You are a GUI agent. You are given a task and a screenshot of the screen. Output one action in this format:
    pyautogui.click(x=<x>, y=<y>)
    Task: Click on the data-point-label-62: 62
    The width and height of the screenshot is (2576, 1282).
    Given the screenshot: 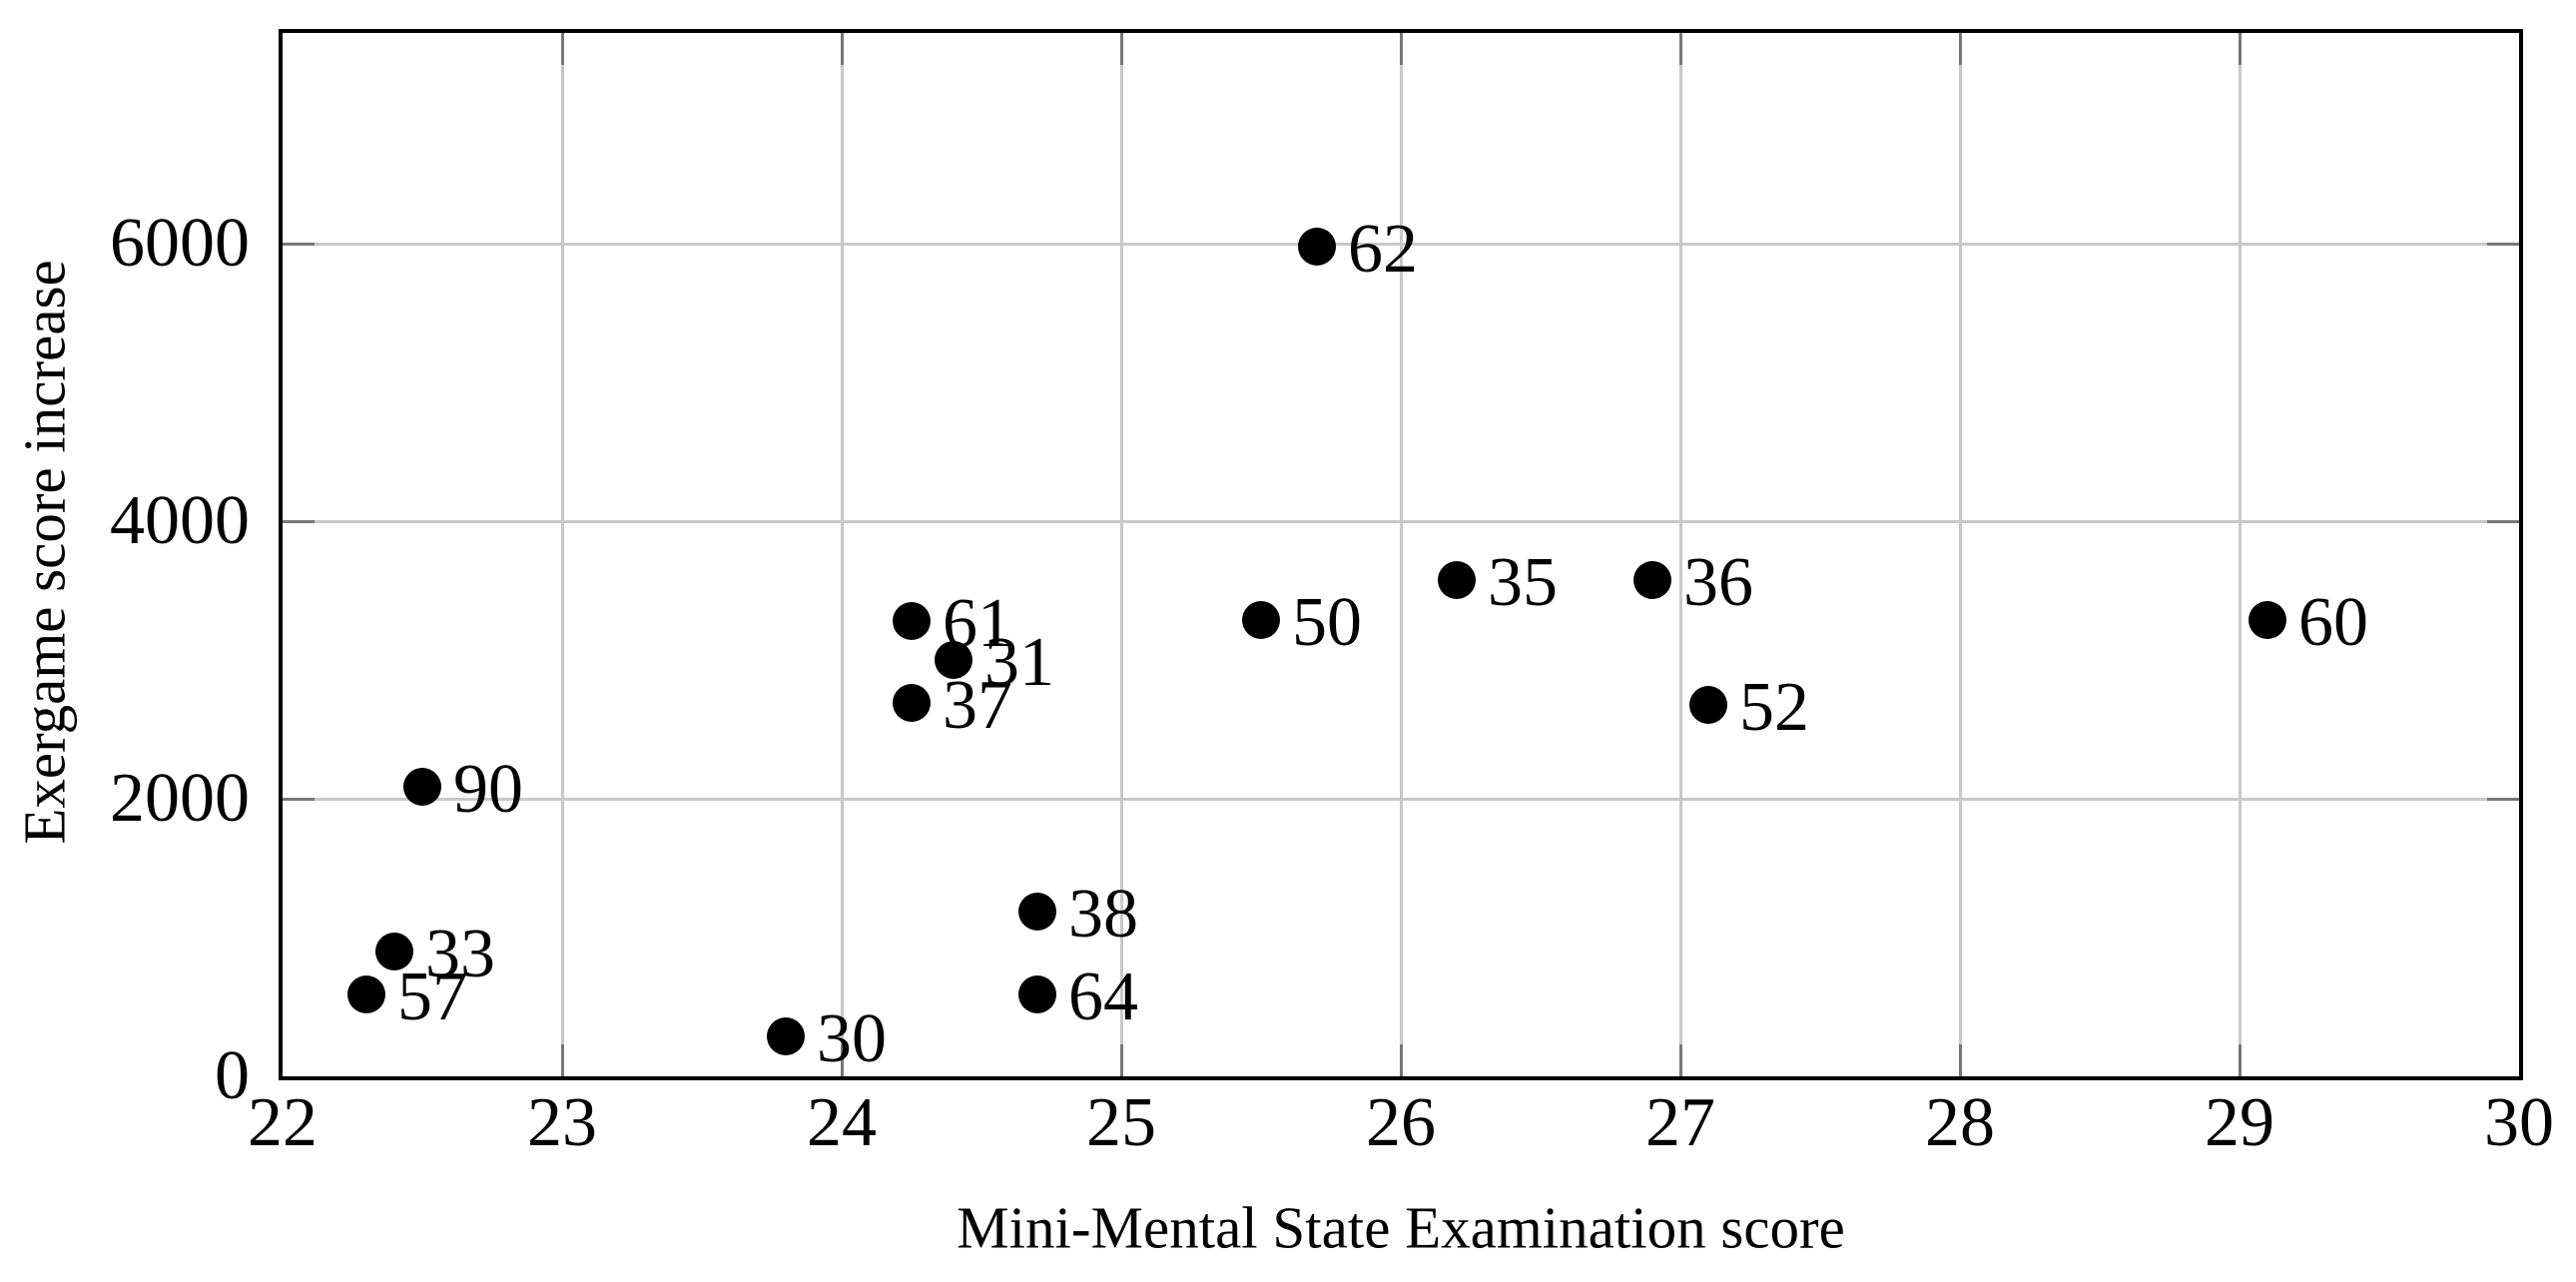 What is the action you would take?
    pyautogui.click(x=1383, y=249)
    